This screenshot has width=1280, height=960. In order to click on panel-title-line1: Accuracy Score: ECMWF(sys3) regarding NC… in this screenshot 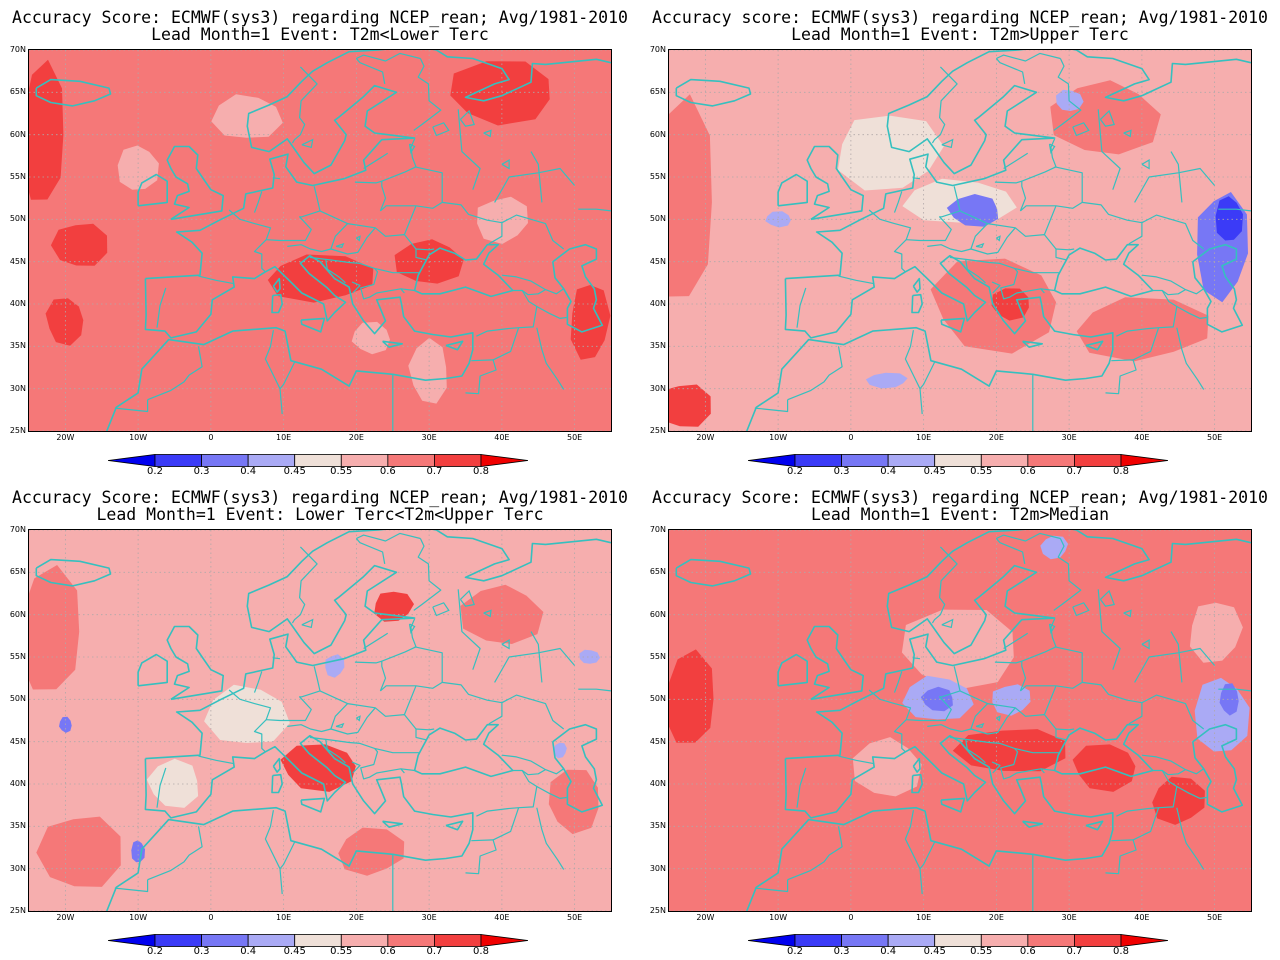, I will do `click(960, 497)`.